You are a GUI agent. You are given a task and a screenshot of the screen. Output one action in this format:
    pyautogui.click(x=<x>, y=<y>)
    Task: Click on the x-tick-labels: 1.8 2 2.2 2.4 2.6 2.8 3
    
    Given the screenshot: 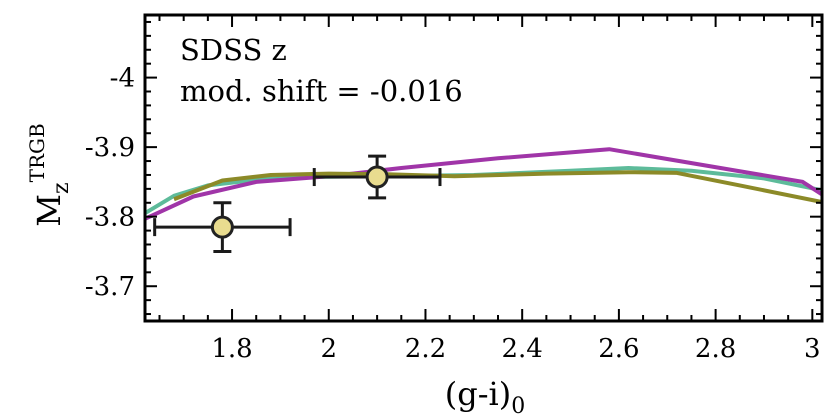 What is the action you would take?
    pyautogui.click(x=515, y=349)
    